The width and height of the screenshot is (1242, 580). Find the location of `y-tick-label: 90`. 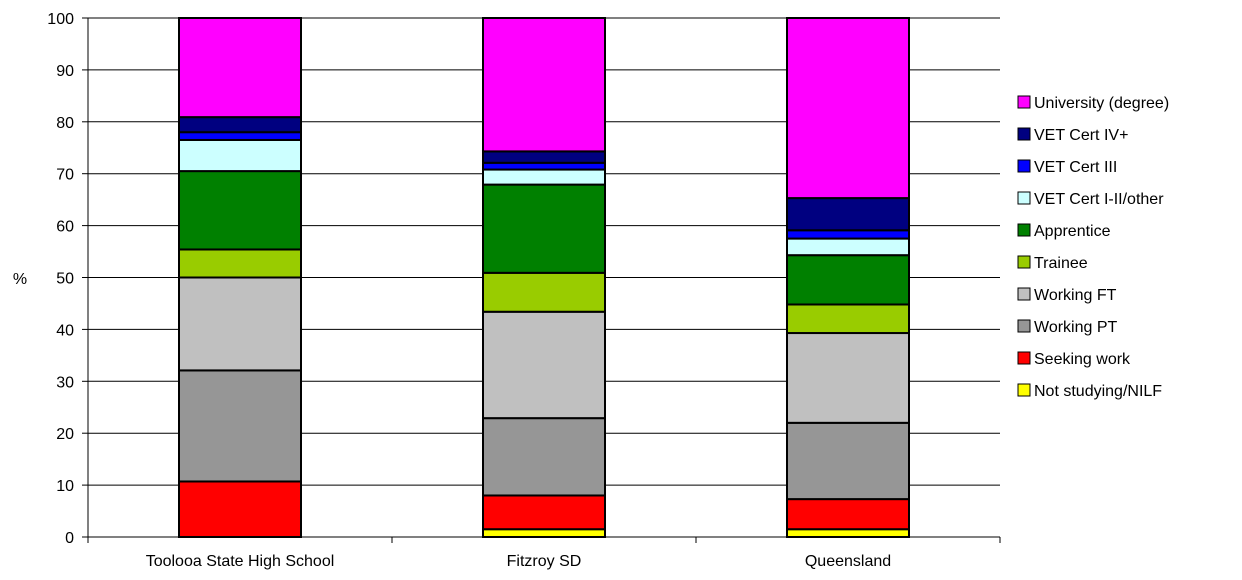

y-tick-label: 90 is located at coordinates (65, 71).